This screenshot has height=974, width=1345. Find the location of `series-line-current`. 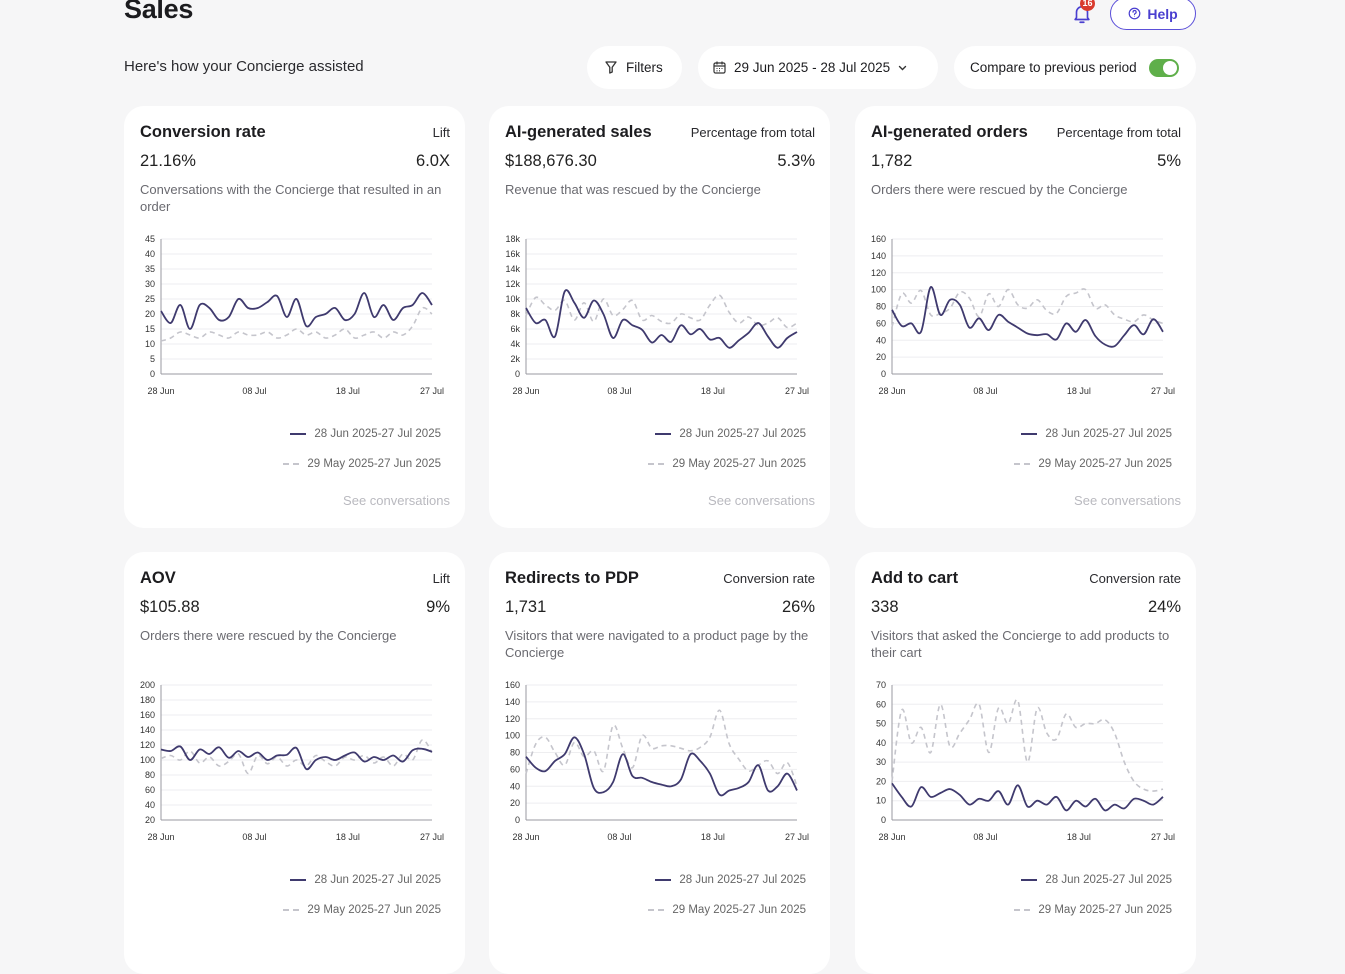

series-line-current is located at coordinates (296, 758).